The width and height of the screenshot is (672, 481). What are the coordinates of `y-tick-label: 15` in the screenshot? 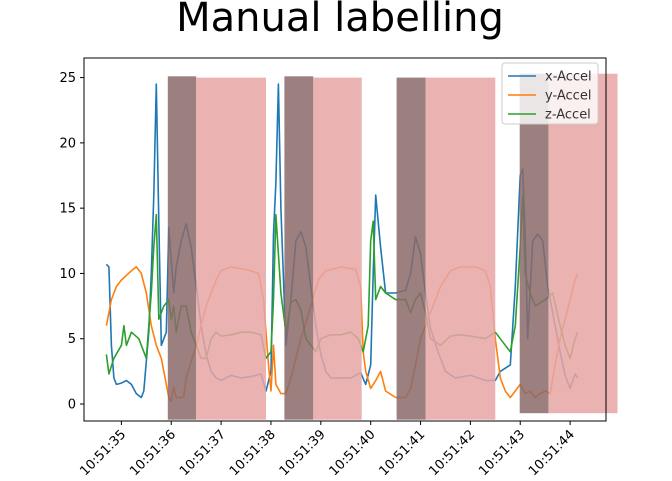 It's located at (67, 209).